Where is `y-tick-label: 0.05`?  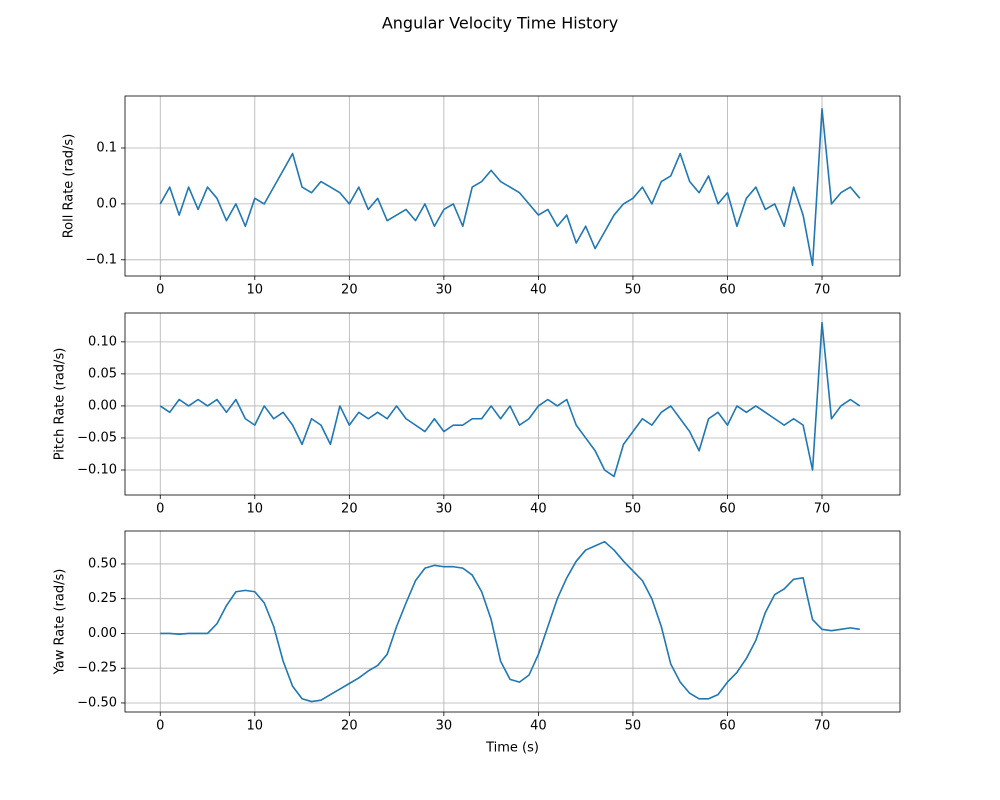 y-tick-label: 0.05 is located at coordinates (102, 373).